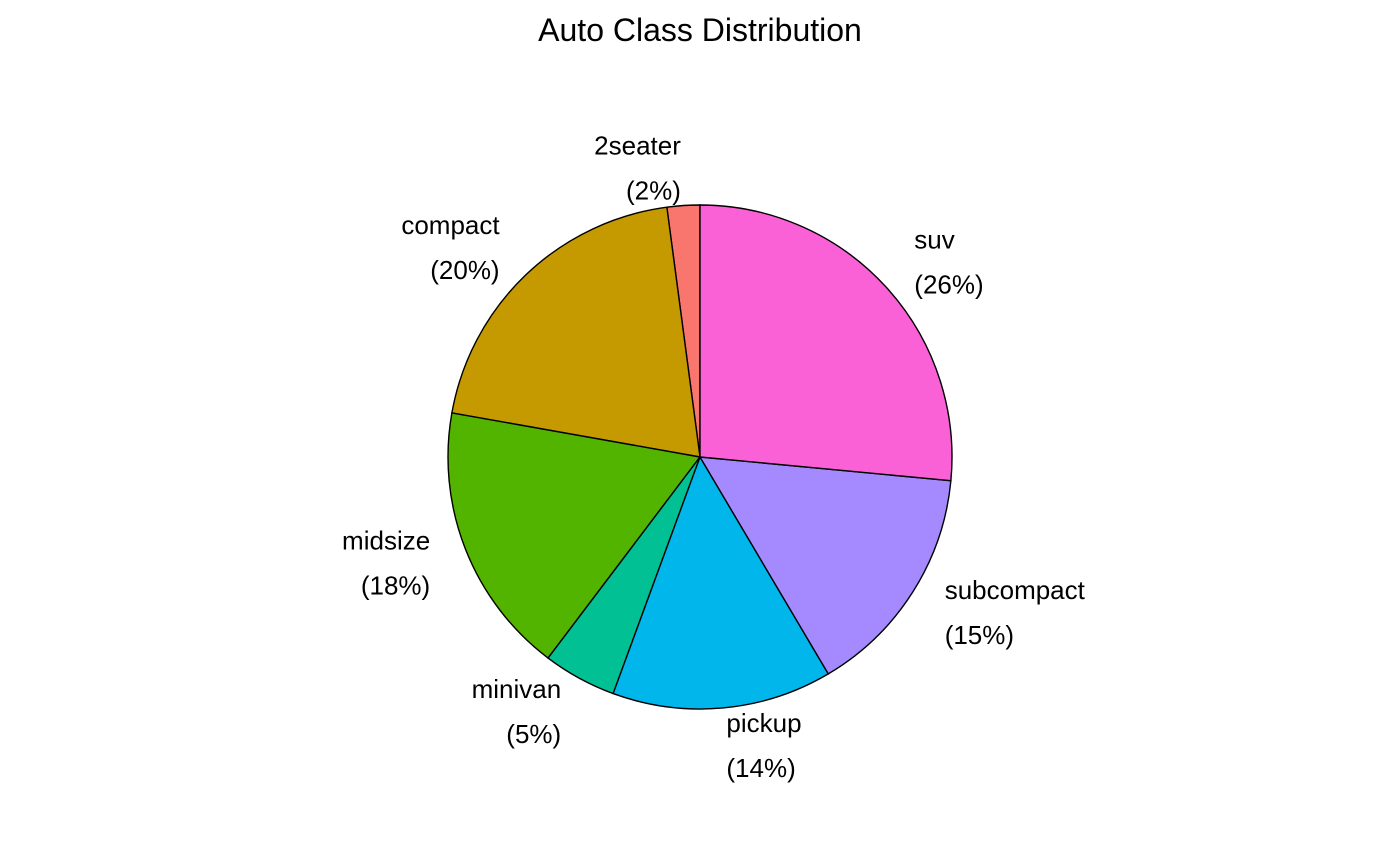 This screenshot has width=1400, height=866. Describe the element at coordinates (763, 745) in the screenshot. I see `slice-label-pickup: pickup (14%)` at that location.